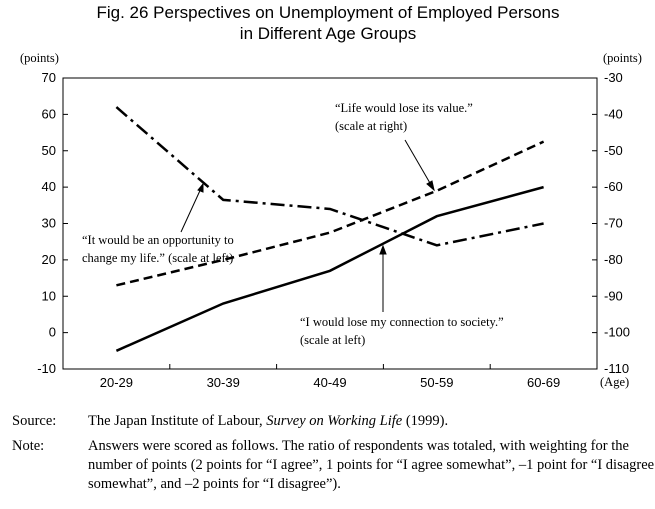  Describe the element at coordinates (613, 77) in the screenshot. I see `y2-tick-label: -30` at that location.